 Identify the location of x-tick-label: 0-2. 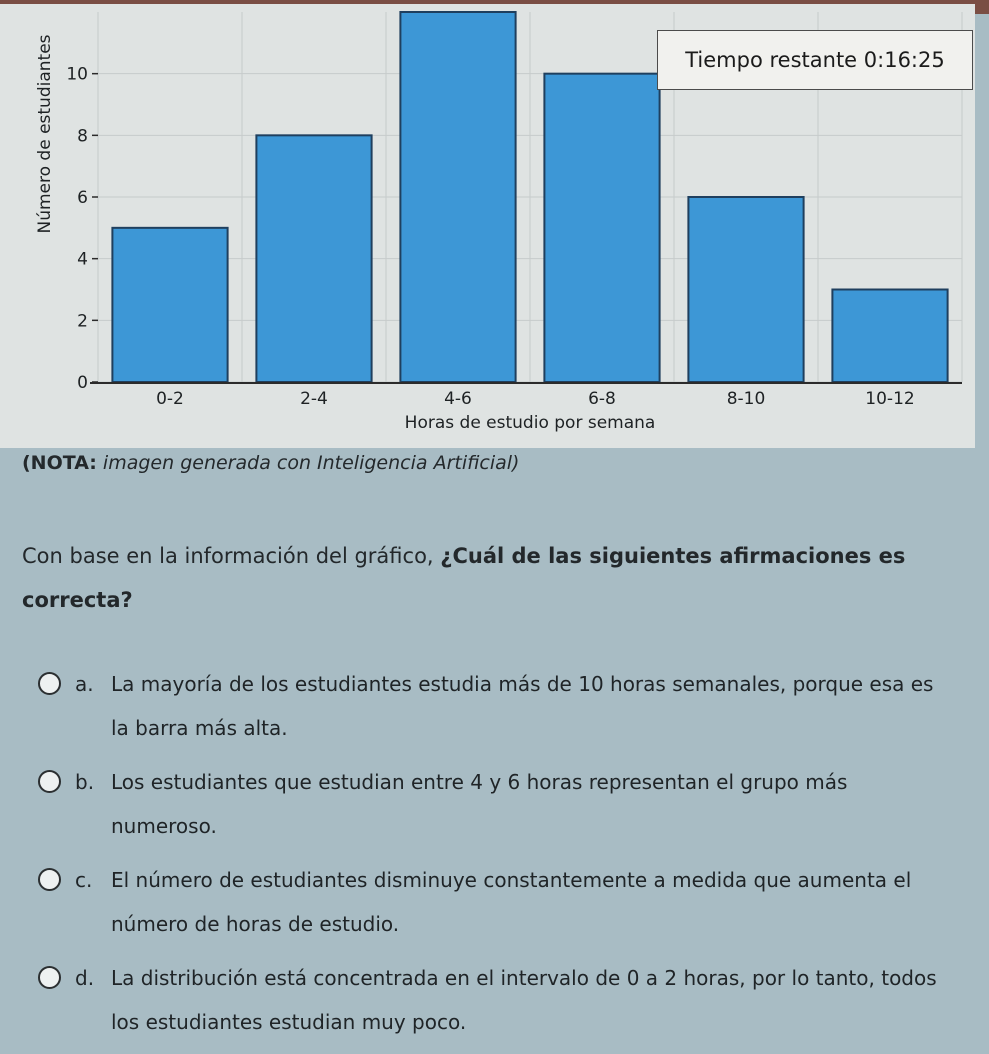
(170, 399).